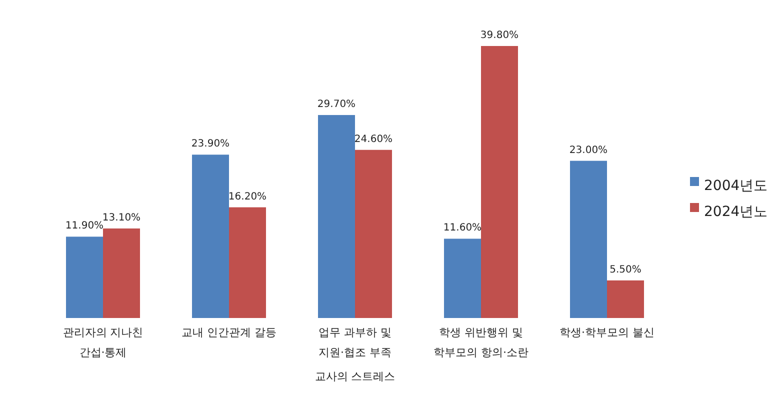  I want to click on data-label: 29.70%, so click(336, 104).